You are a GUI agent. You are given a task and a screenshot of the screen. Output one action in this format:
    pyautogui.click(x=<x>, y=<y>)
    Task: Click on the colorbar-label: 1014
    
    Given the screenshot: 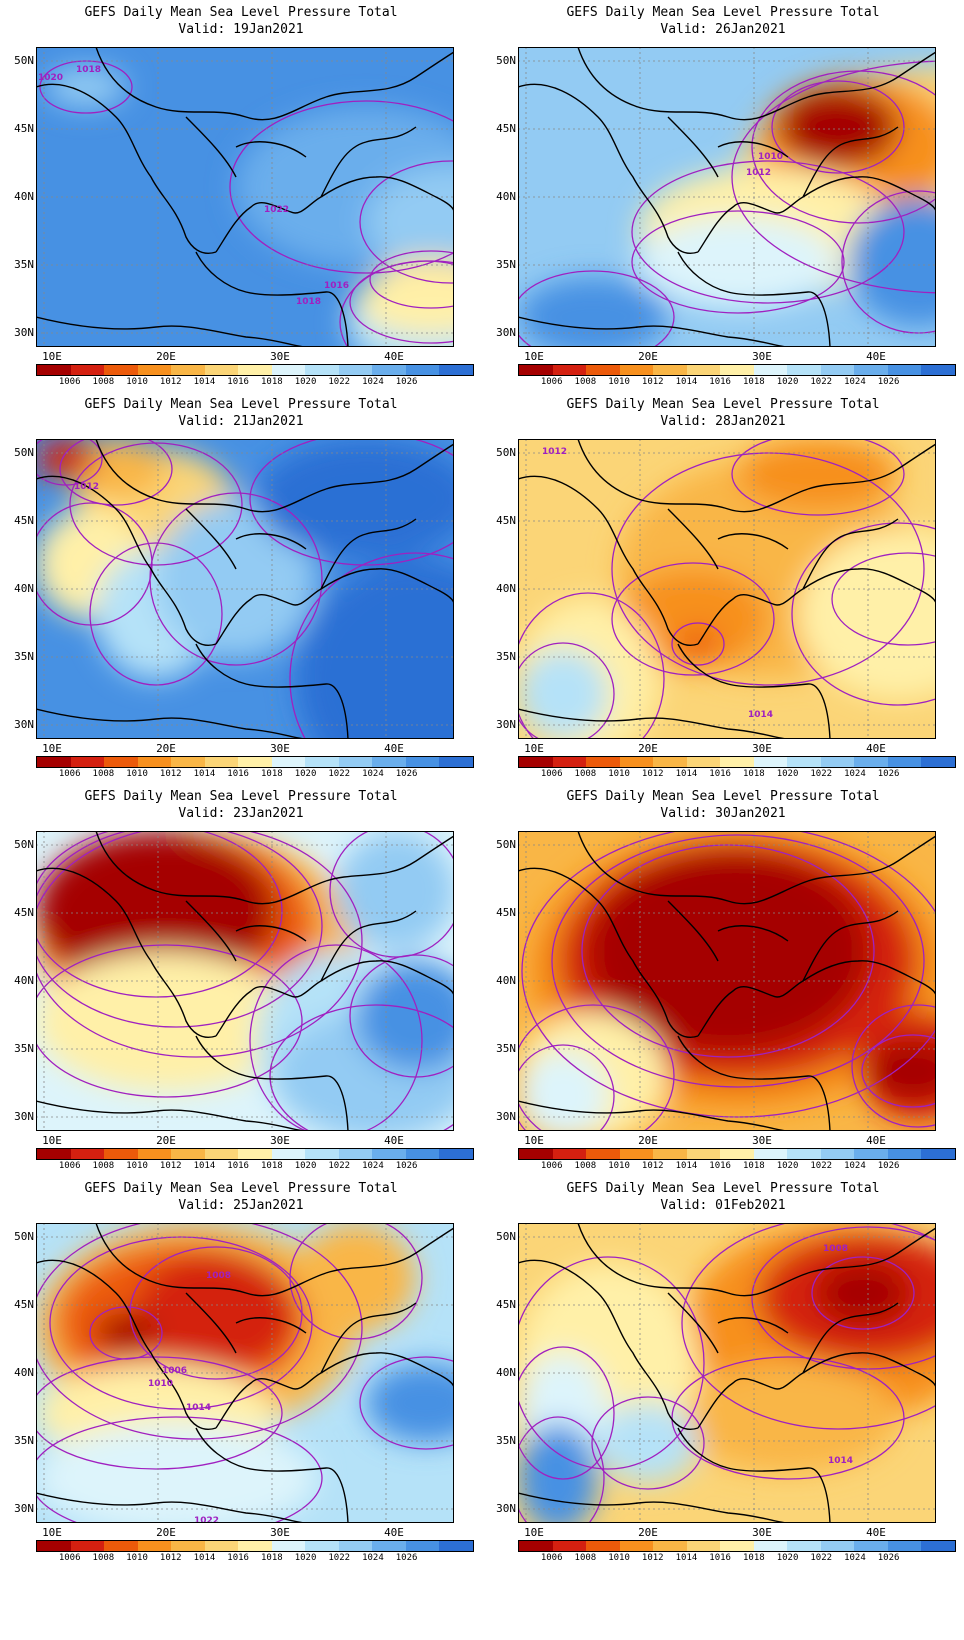 What is the action you would take?
    pyautogui.click(x=204, y=382)
    